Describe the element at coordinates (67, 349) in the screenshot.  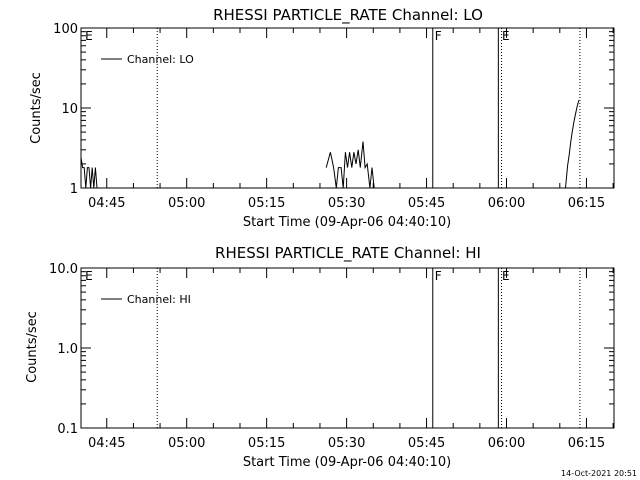
I see `y-tick-label: 1.0` at that location.